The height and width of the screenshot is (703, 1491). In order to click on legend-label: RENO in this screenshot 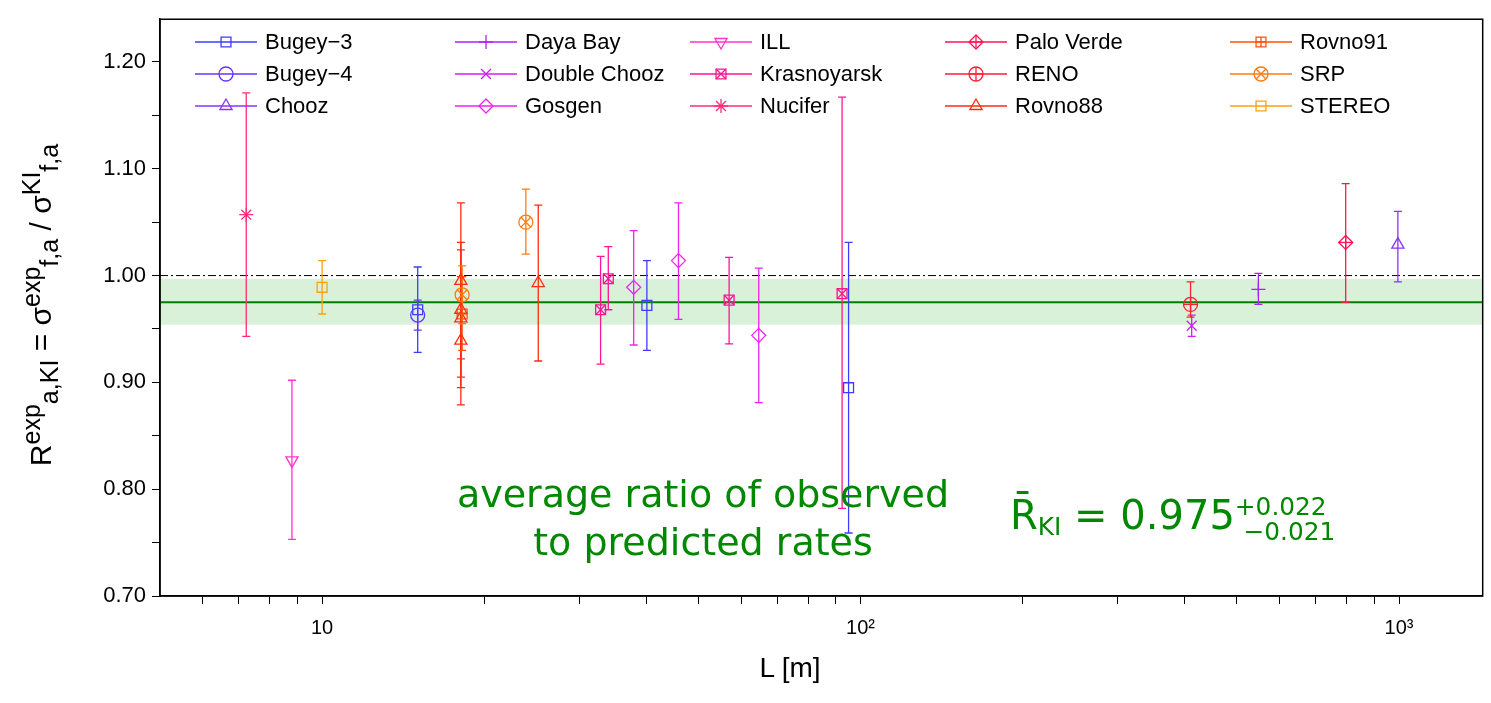, I will do `click(1047, 74)`.